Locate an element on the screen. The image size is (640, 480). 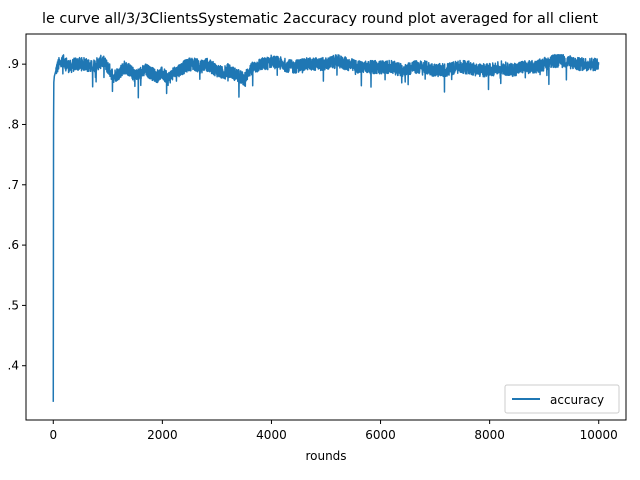
x-tick-label: 0 is located at coordinates (53, 435).